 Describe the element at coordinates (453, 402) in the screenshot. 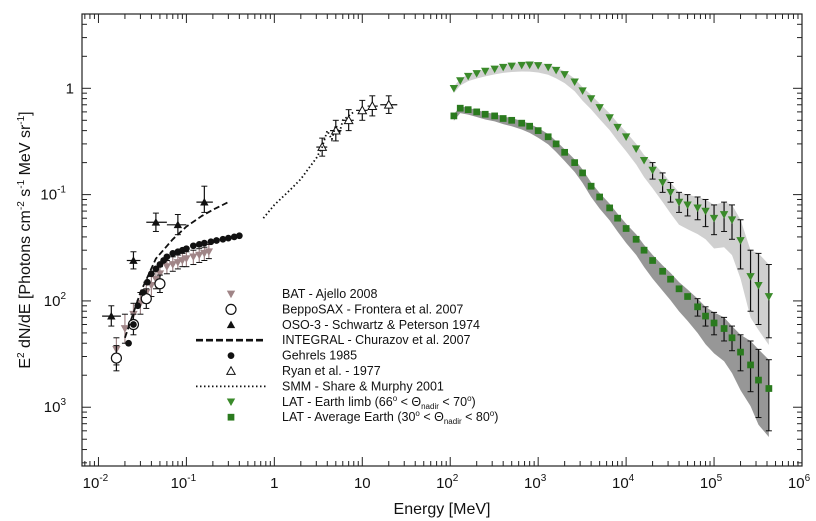

I see `legend-label-part: < 70` at that location.